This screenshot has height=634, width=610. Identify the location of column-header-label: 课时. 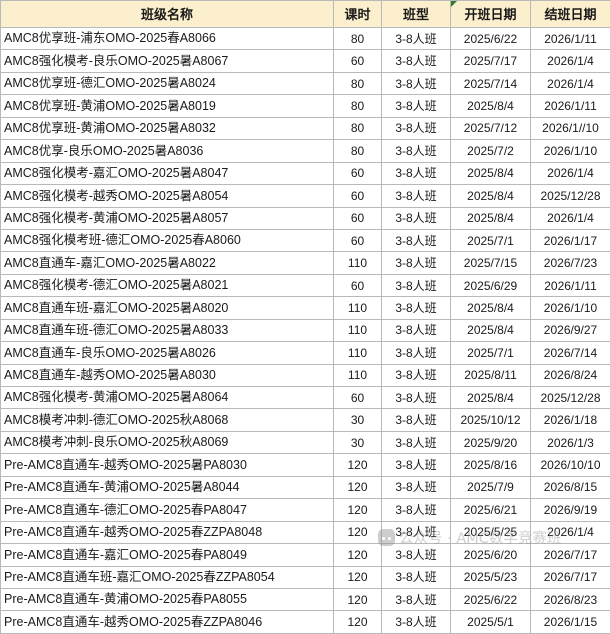
(357, 14).